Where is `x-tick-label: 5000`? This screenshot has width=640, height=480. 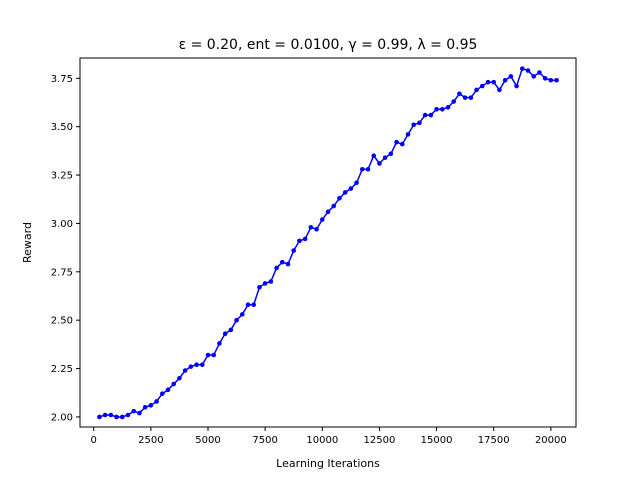
x-tick-label: 5000 is located at coordinates (207, 440).